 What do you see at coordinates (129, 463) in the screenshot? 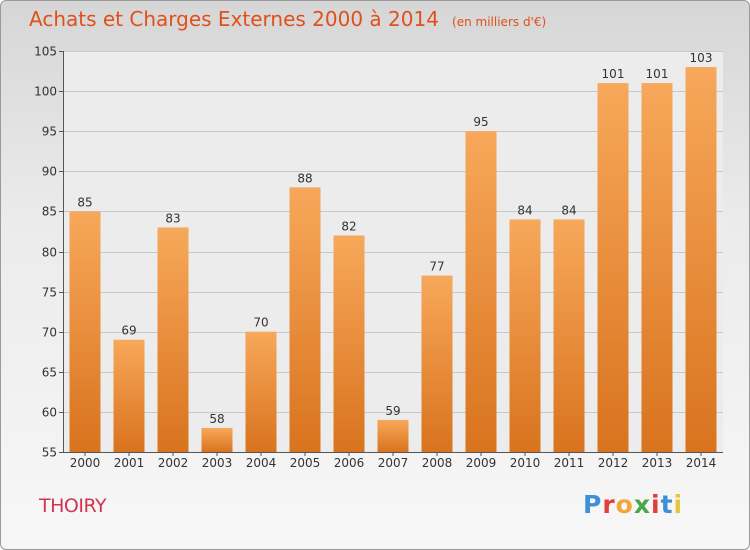
I see `x-tick-label: 2001` at bounding box center [129, 463].